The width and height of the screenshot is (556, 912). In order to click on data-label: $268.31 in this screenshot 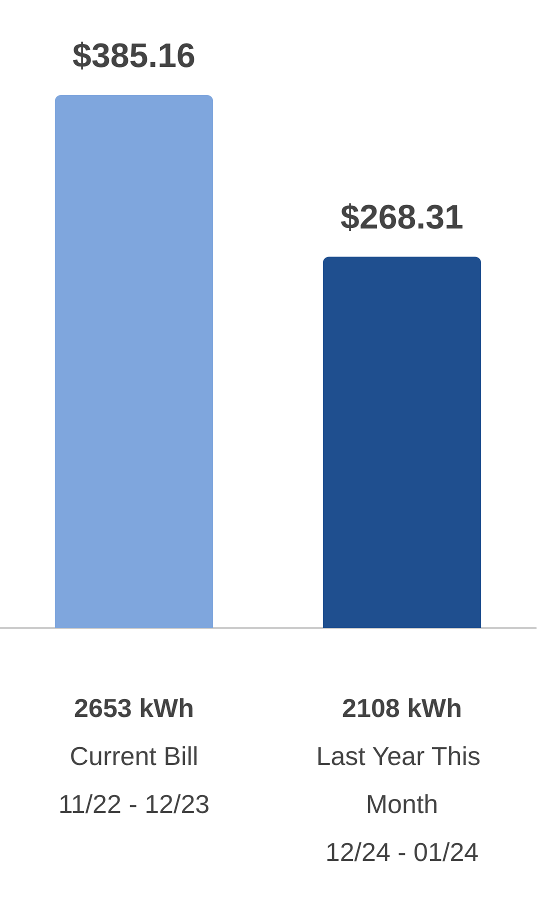, I will do `click(402, 217)`.